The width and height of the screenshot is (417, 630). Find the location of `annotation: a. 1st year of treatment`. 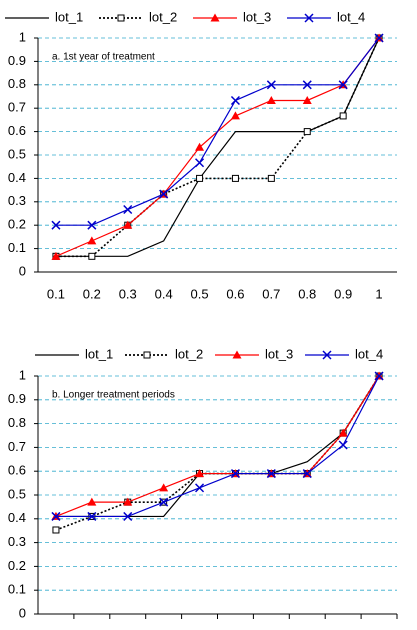

annotation: a. 1st year of treatment is located at coordinates (103, 57).